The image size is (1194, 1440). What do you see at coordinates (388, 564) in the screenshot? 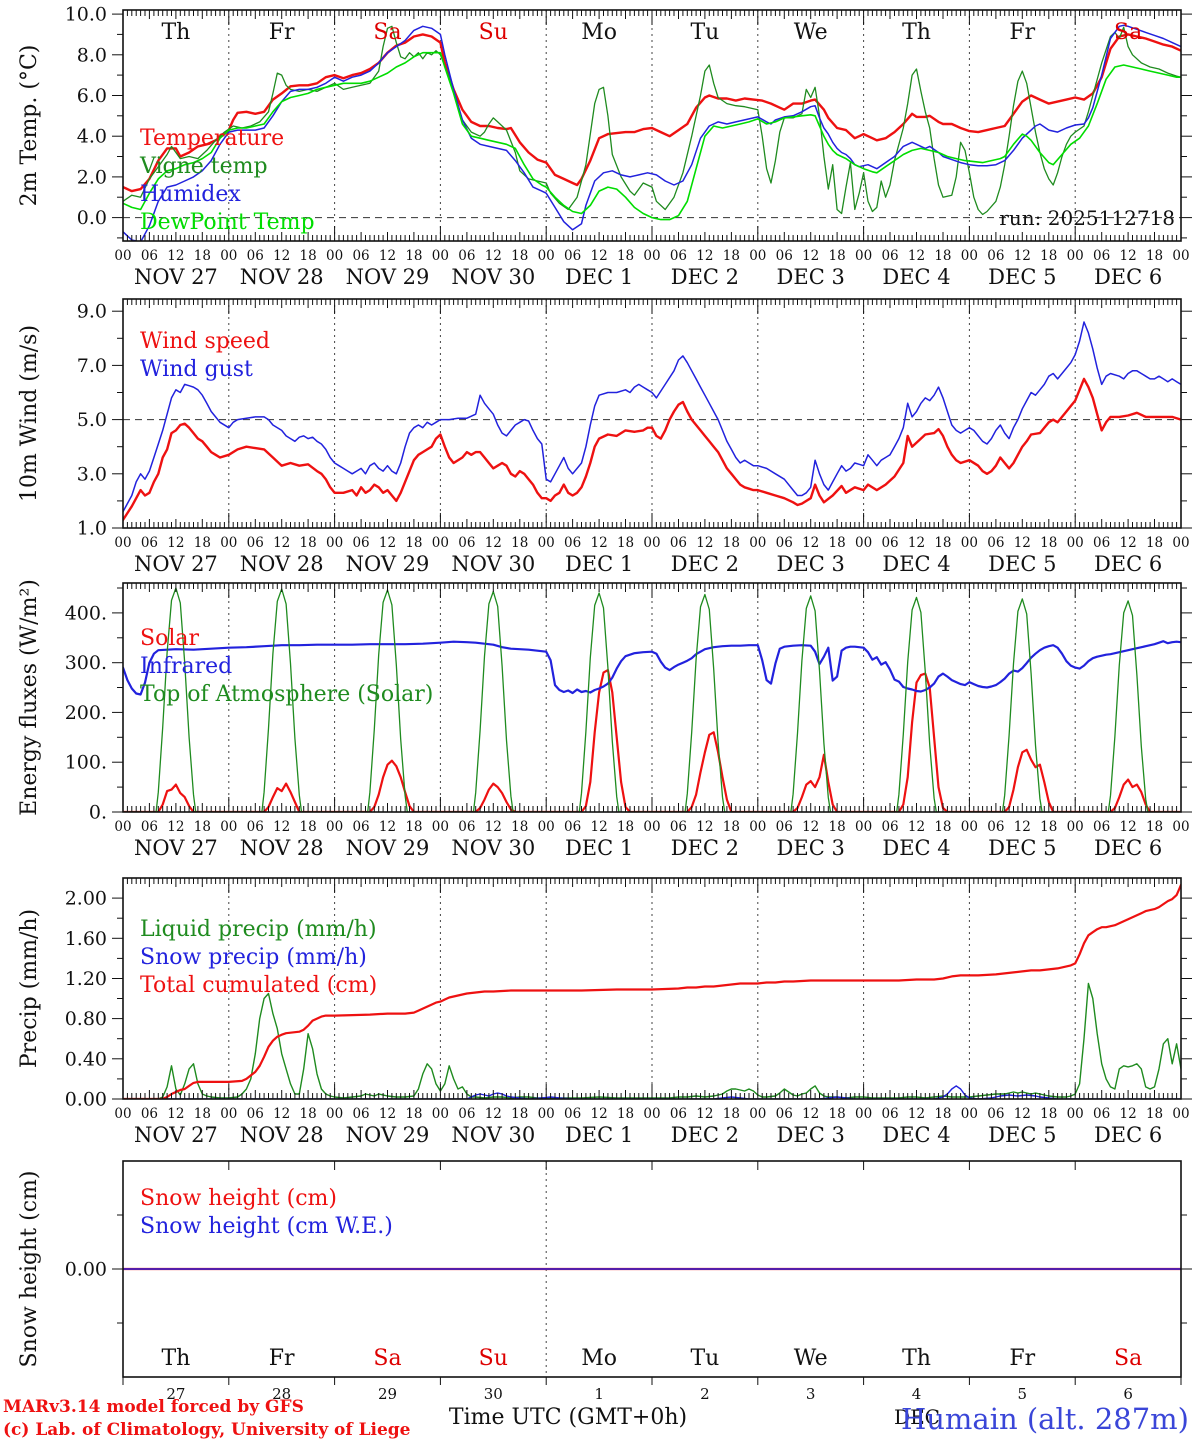
I see `date-label: NOV 29` at bounding box center [388, 564].